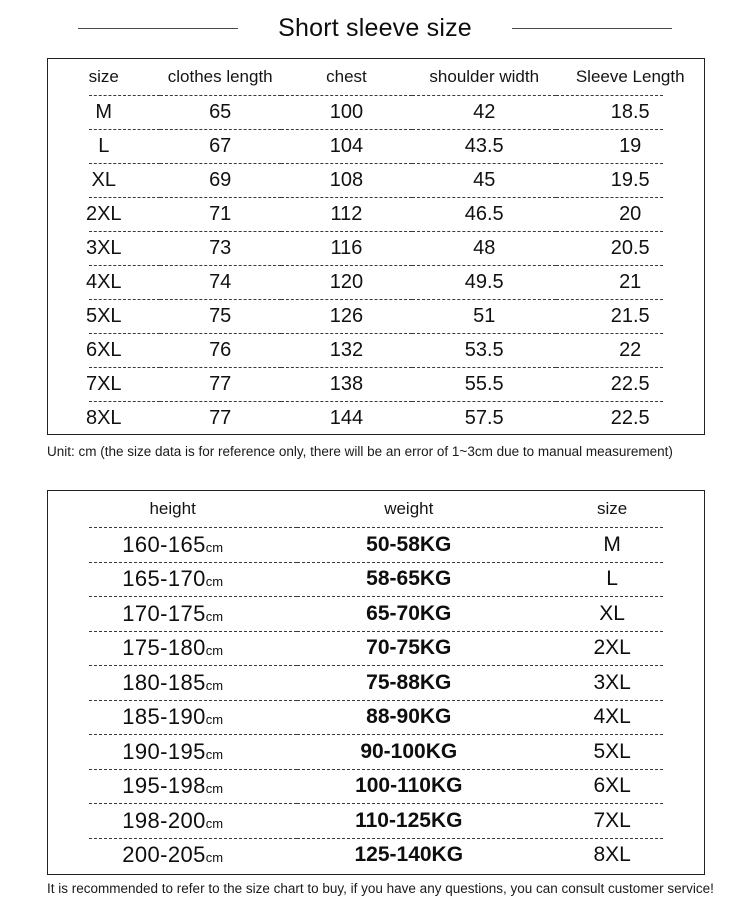  I want to click on cell-shoulder-width: 45, so click(484, 180).